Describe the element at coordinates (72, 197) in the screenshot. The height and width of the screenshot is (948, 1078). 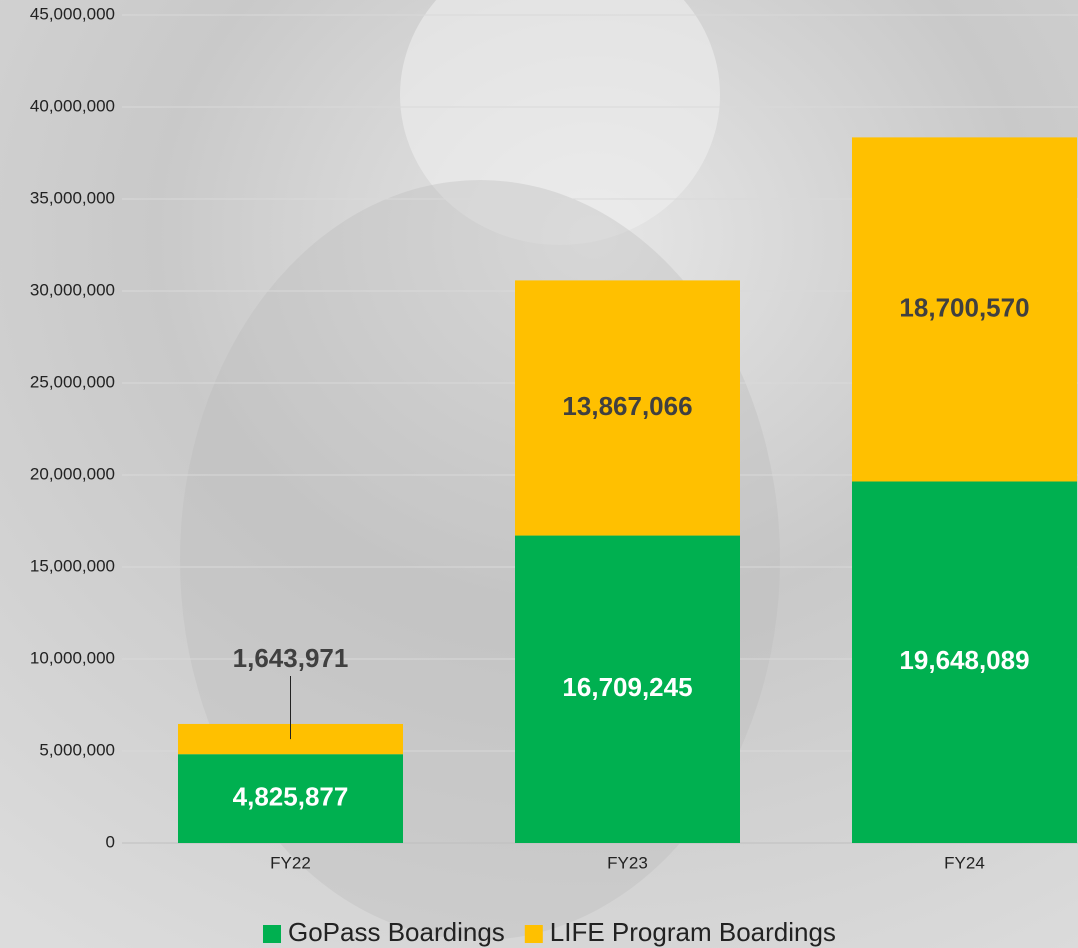
I see `y-tick-label: 35,000,000` at that location.